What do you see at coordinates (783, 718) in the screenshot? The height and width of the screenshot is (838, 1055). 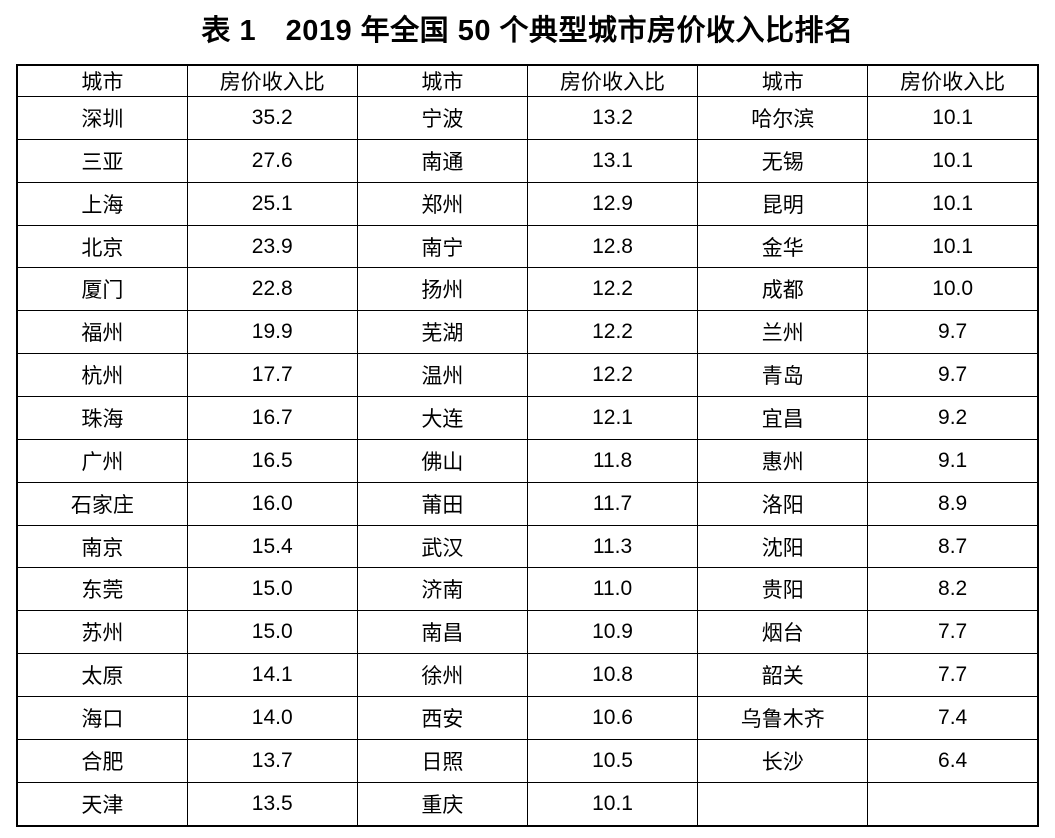 I see `city-cell: 乌鲁木齐` at bounding box center [783, 718].